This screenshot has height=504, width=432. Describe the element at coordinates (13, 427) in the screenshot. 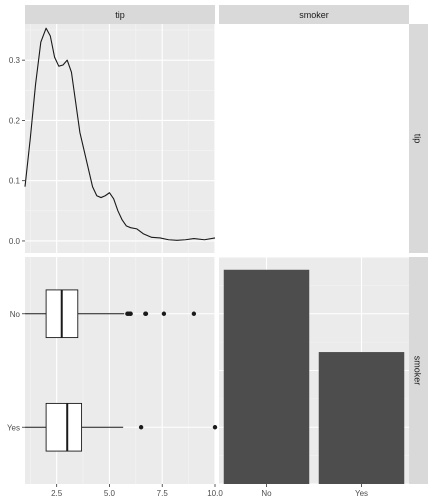

I see `y-tick-label-Yes: Yes` at that location.